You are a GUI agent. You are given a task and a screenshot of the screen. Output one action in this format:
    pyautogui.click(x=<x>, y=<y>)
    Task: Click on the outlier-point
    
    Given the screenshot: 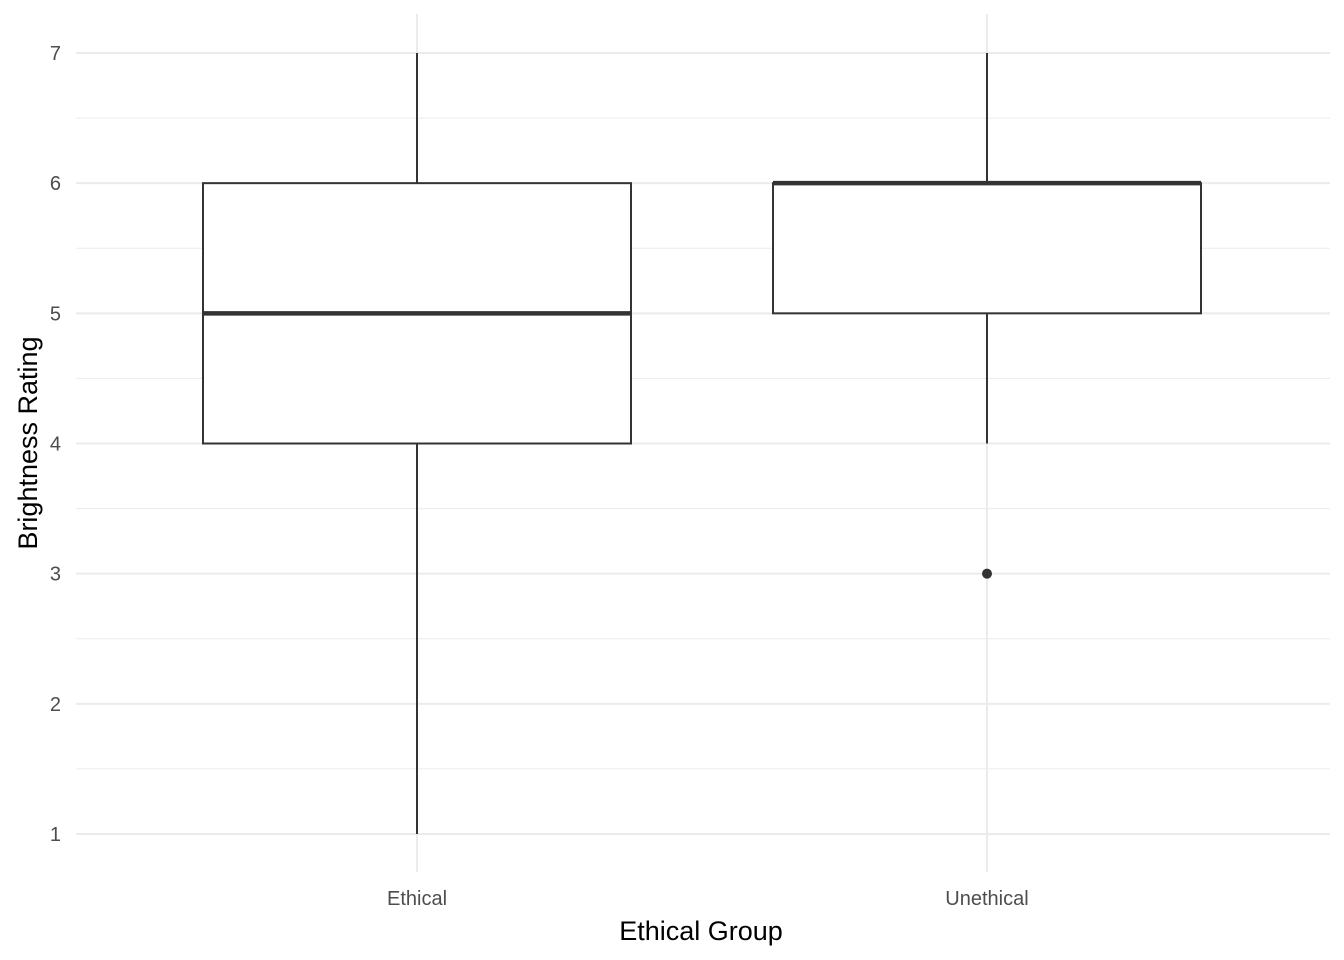 What is the action you would take?
    pyautogui.click(x=987, y=573)
    